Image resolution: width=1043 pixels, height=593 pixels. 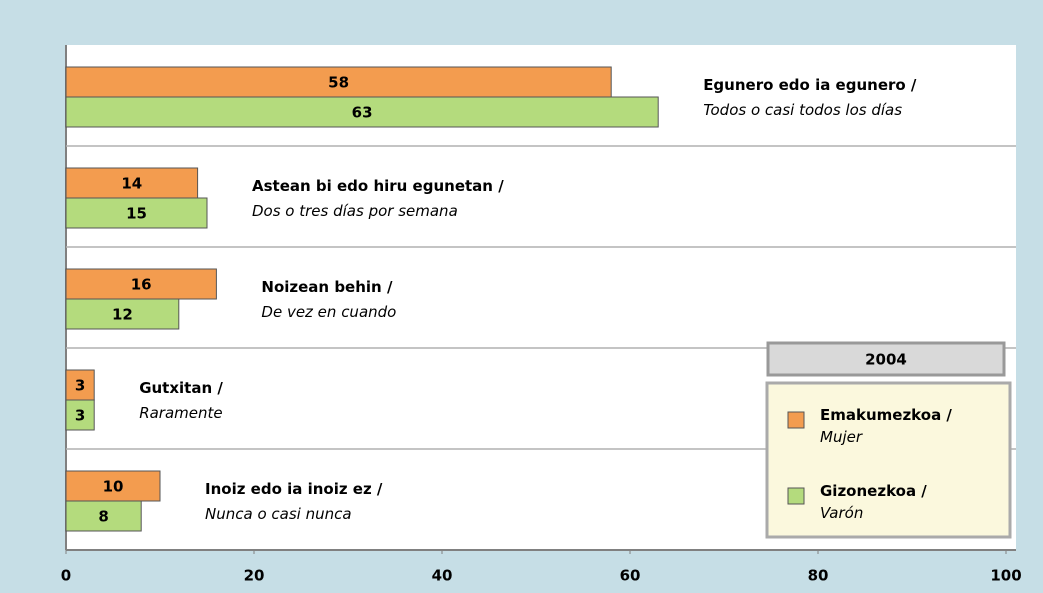 I want to click on category-label-line: De vez en cuando, so click(x=328, y=312).